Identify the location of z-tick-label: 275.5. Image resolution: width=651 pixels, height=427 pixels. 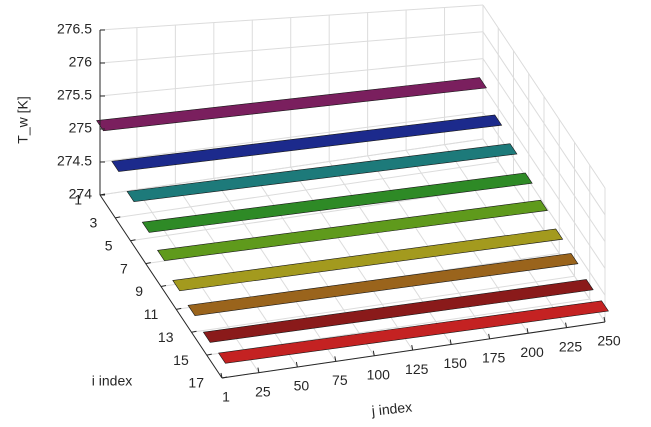
(74, 95).